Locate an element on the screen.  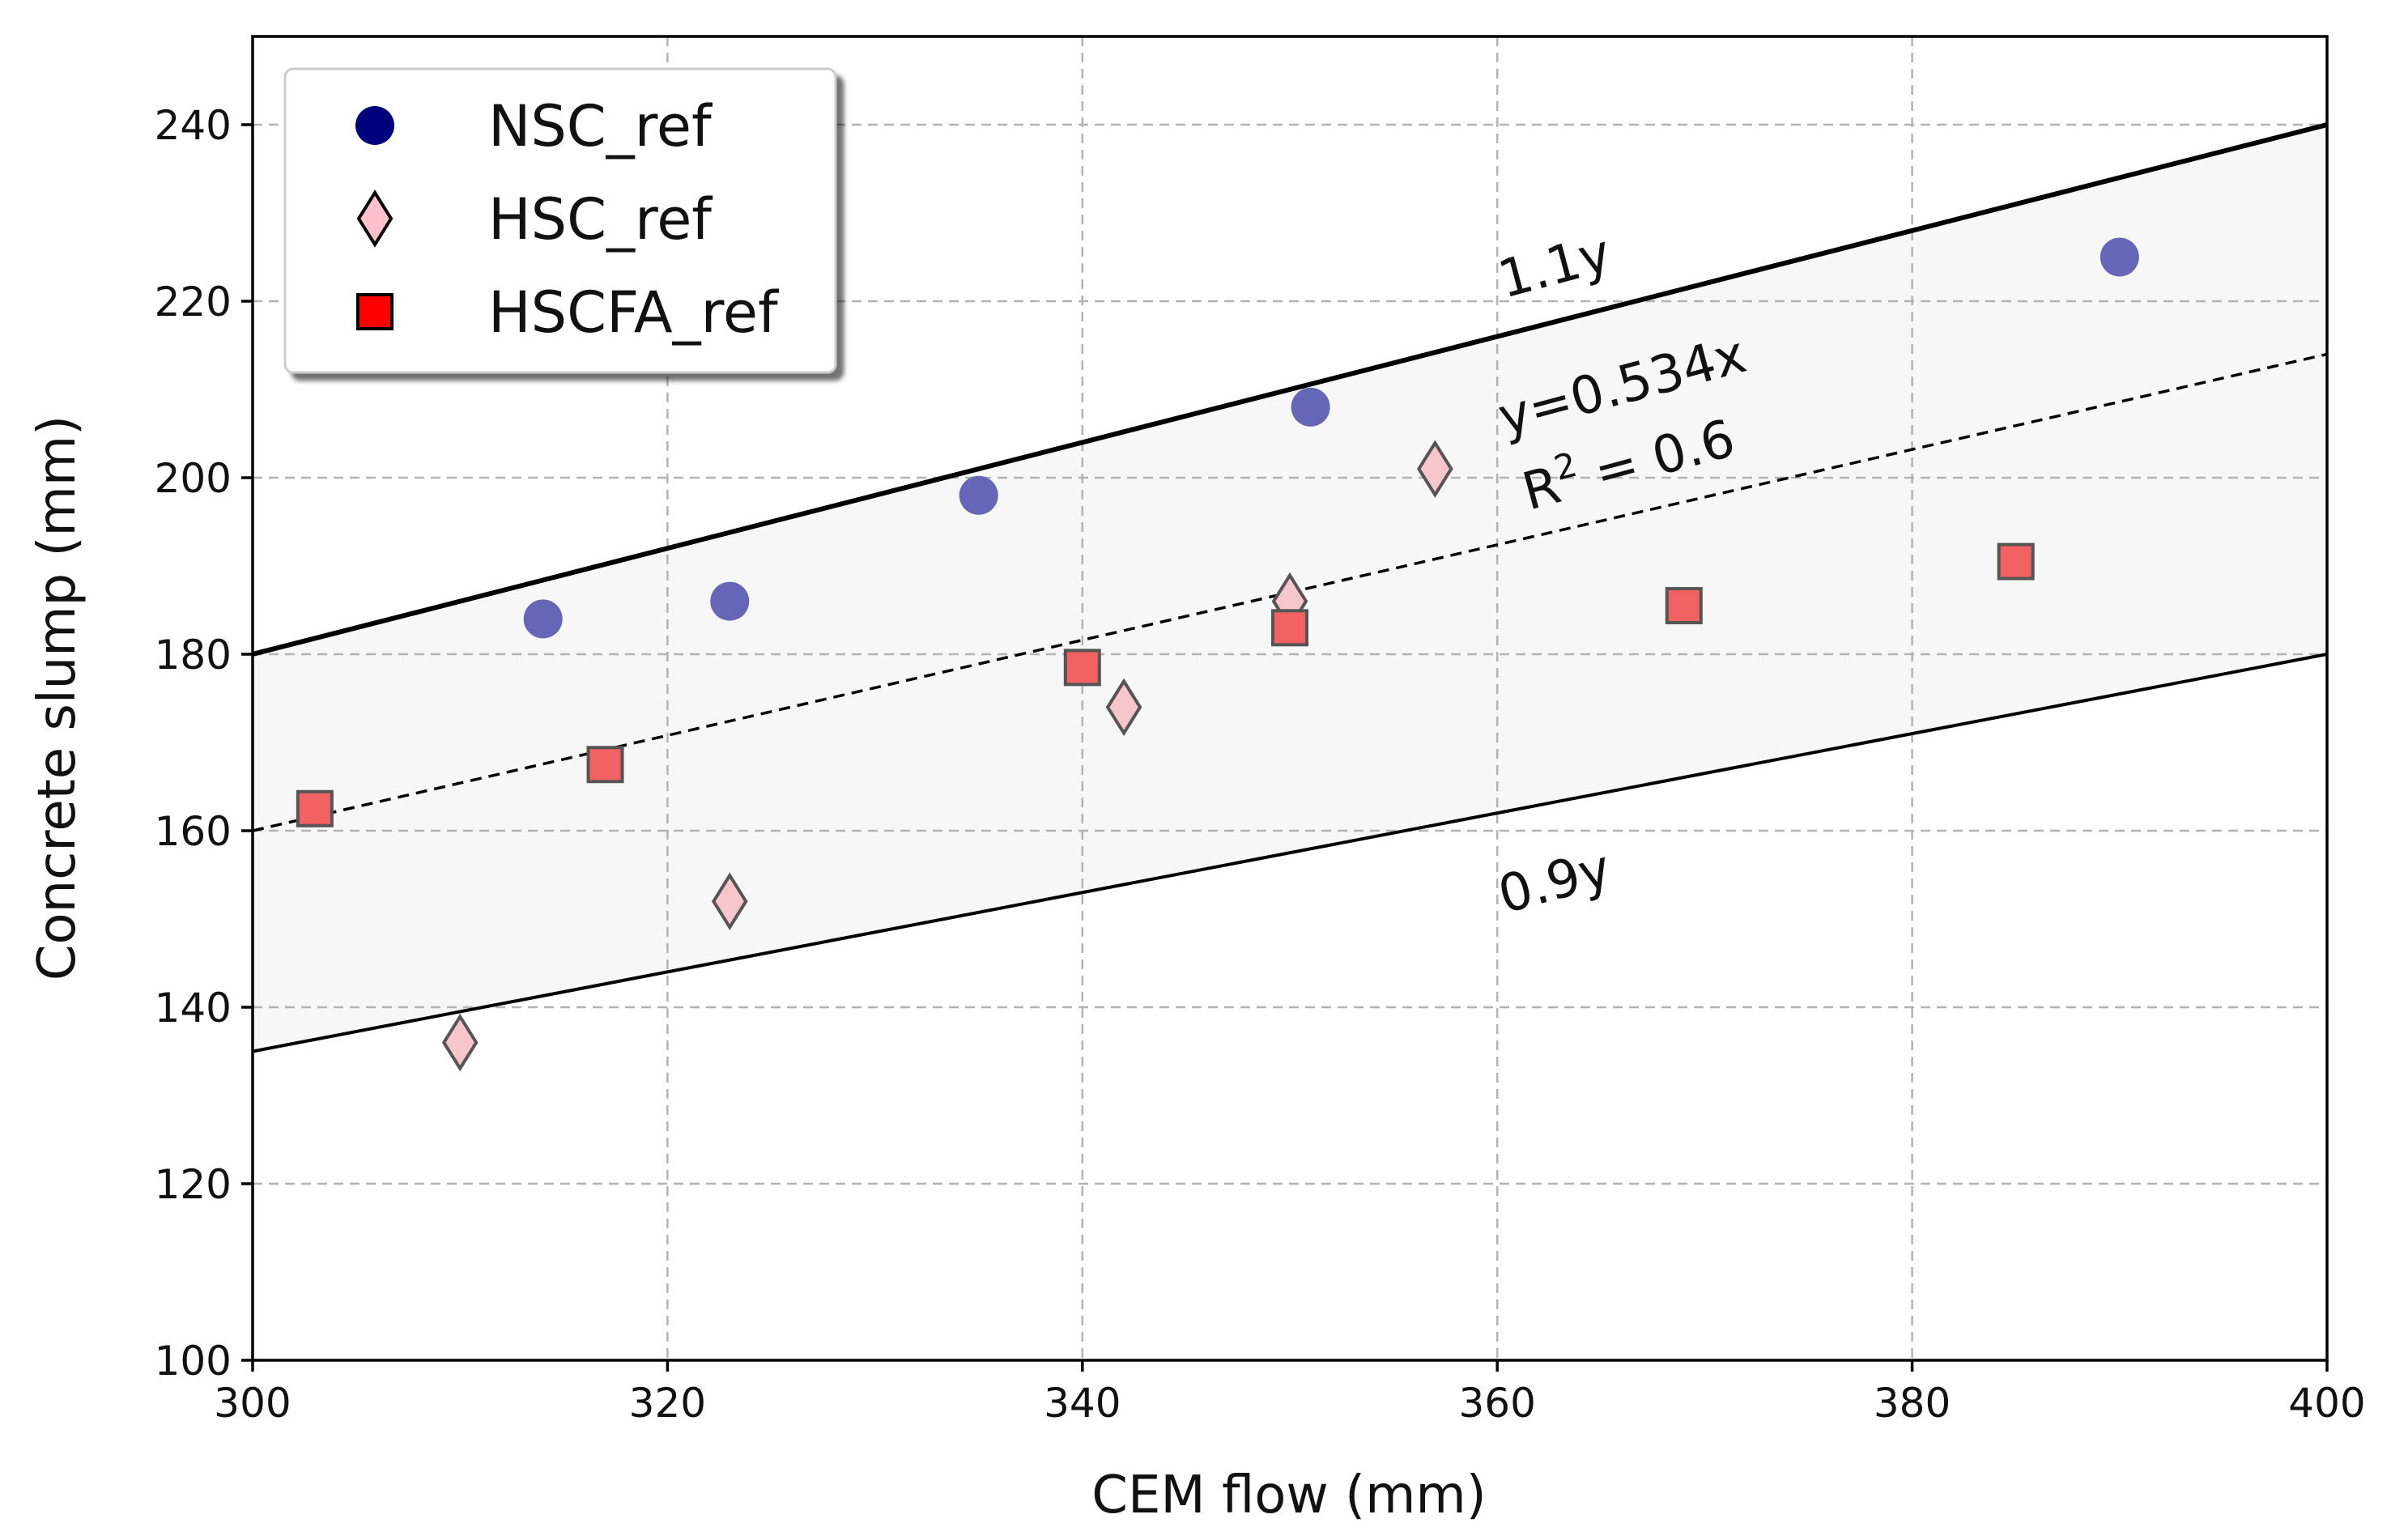
legend-hscfa-label: HSCFA_ref is located at coordinates (633, 312).